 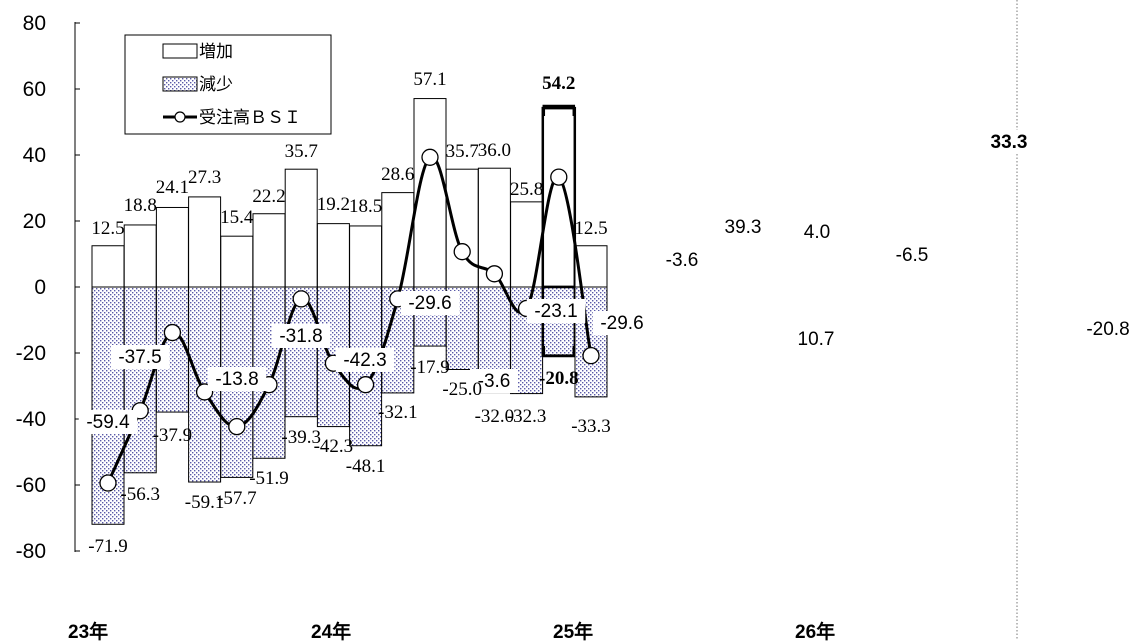 I want to click on bsi-label: 4.0, so click(x=817, y=232).